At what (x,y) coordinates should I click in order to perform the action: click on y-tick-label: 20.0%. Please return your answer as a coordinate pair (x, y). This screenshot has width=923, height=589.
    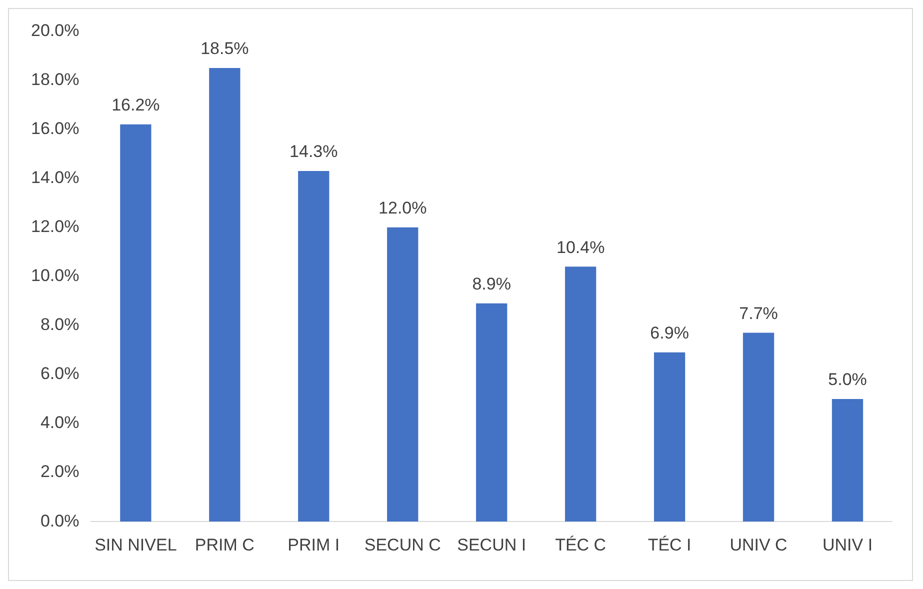
    Looking at the image, I should click on (55, 30).